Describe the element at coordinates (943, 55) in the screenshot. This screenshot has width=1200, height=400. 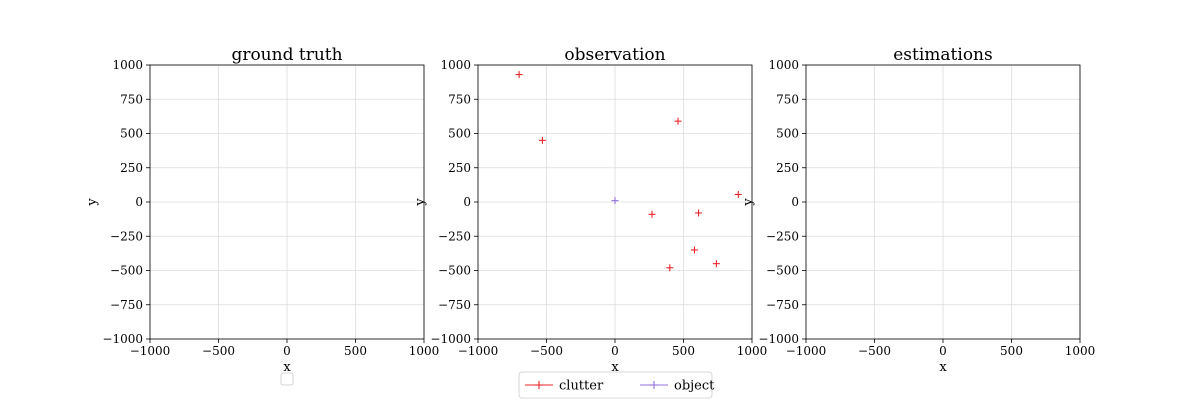
I see `chart-title: estimations` at that location.